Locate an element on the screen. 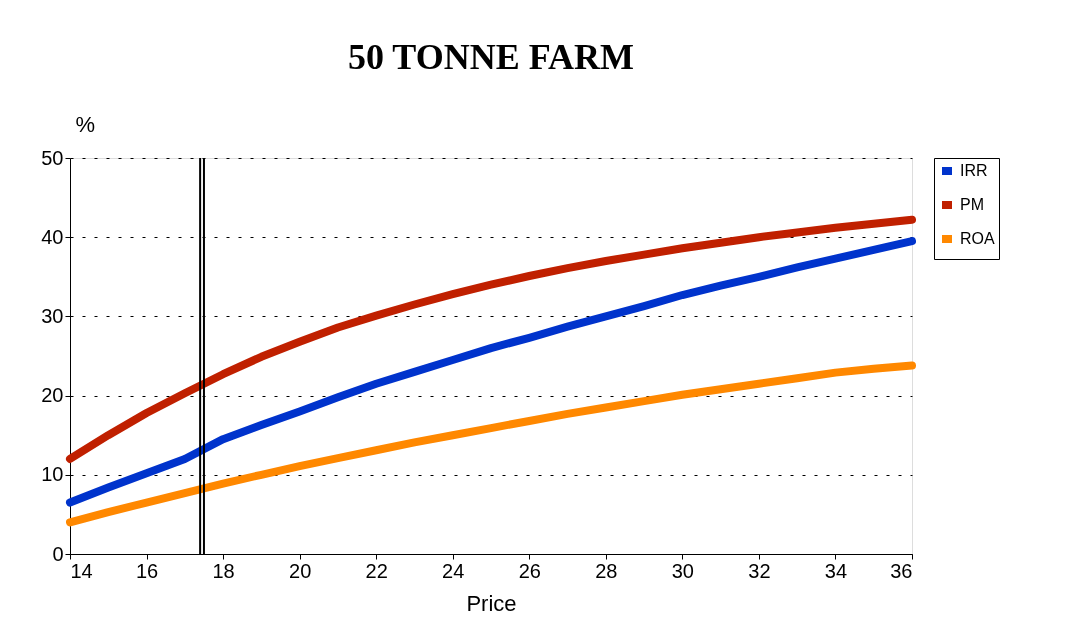  legend-label: IRR is located at coordinates (974, 170).